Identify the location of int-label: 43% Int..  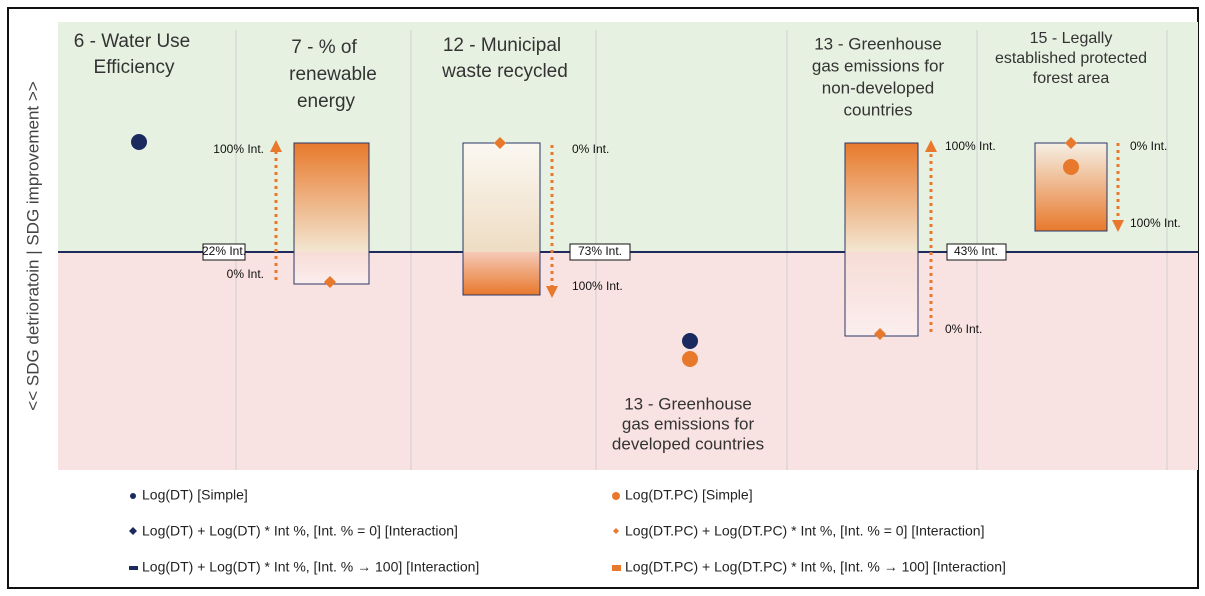
(976, 251).